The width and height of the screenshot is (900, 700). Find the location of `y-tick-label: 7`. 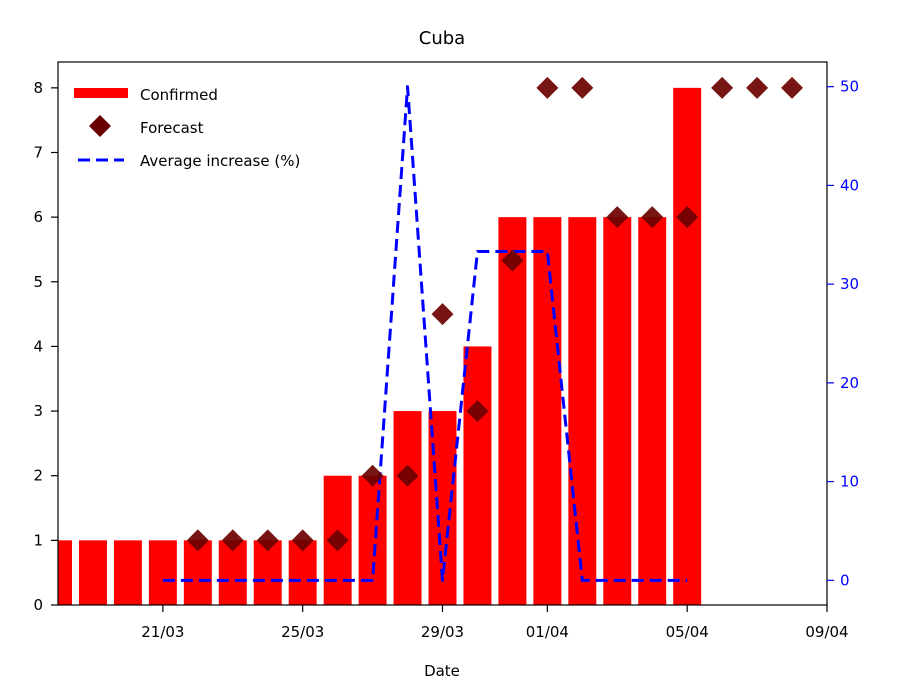

y-tick-label: 7 is located at coordinates (38, 153).